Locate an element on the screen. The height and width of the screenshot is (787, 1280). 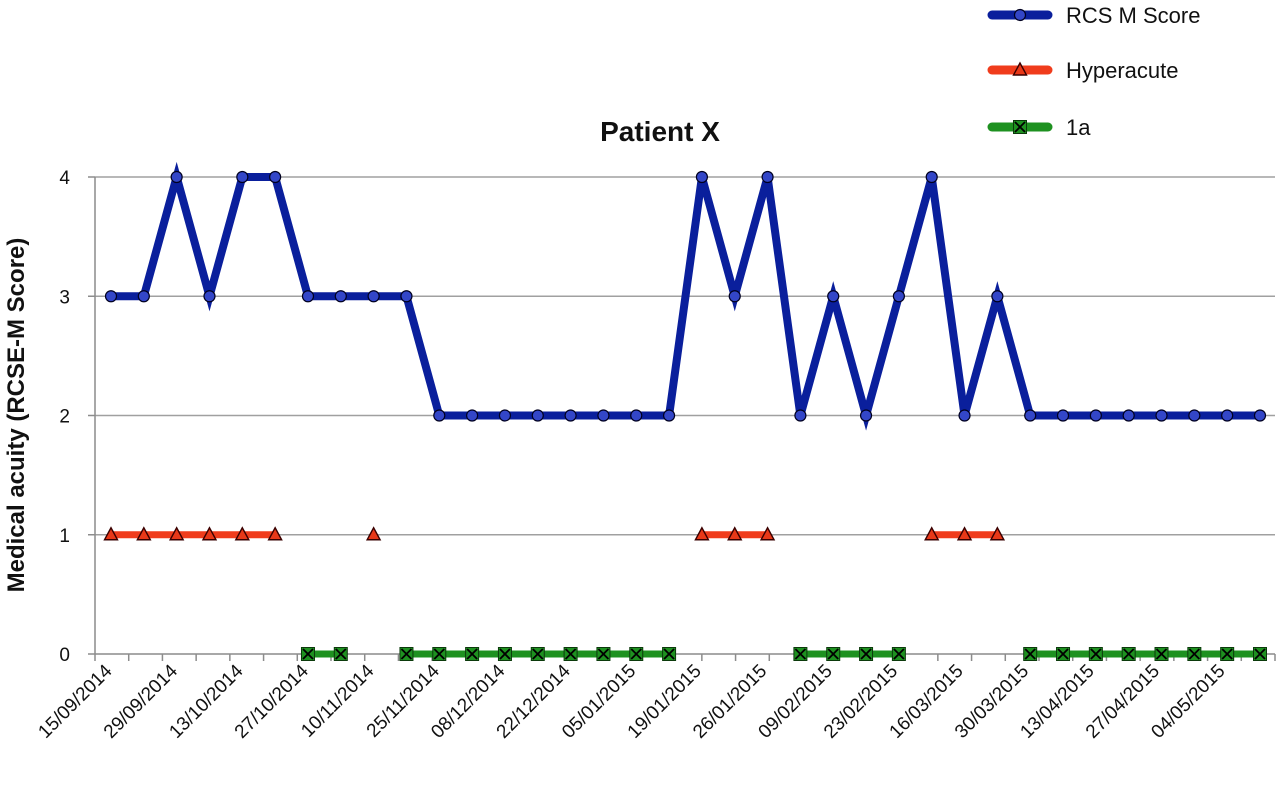
series-1a is located at coordinates (783, 654).